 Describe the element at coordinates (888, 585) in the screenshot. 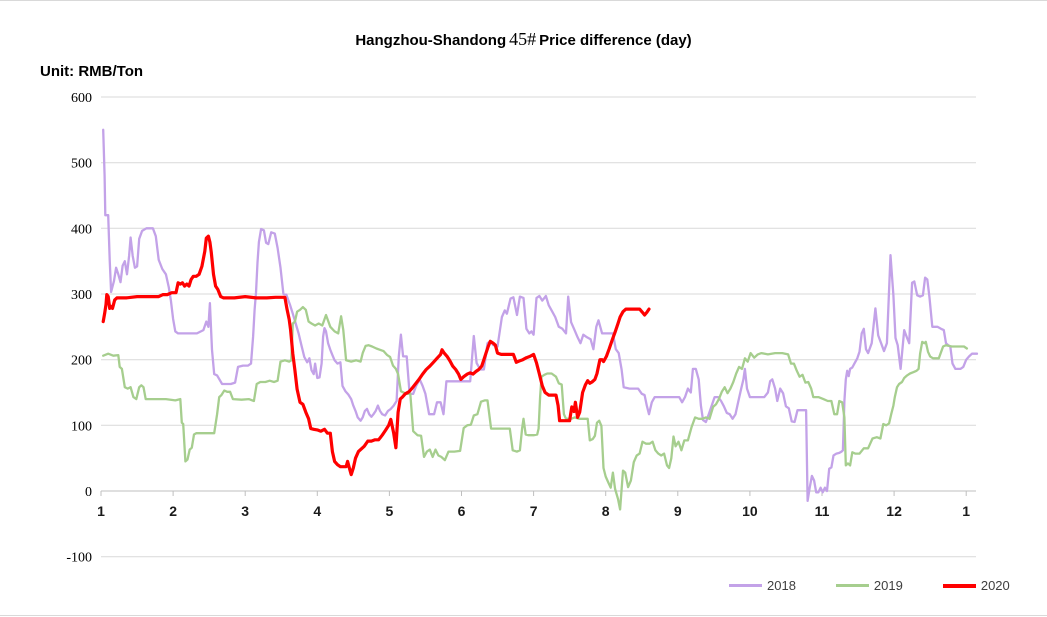

I see `legend-label-2019: 2019` at that location.